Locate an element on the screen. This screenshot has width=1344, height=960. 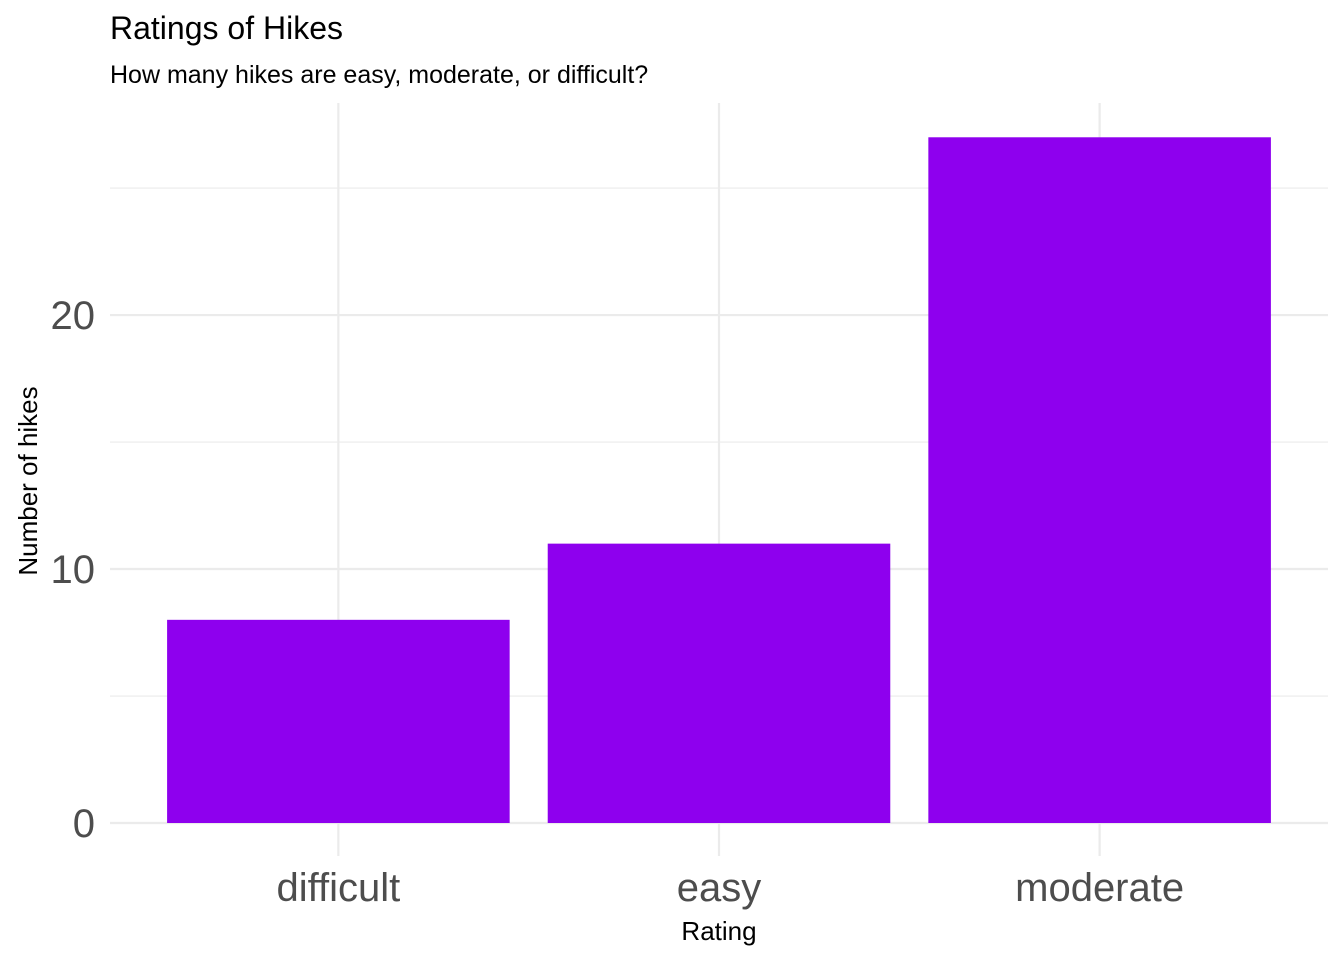
chart-title: Ratings of Hikes is located at coordinates (226, 28).